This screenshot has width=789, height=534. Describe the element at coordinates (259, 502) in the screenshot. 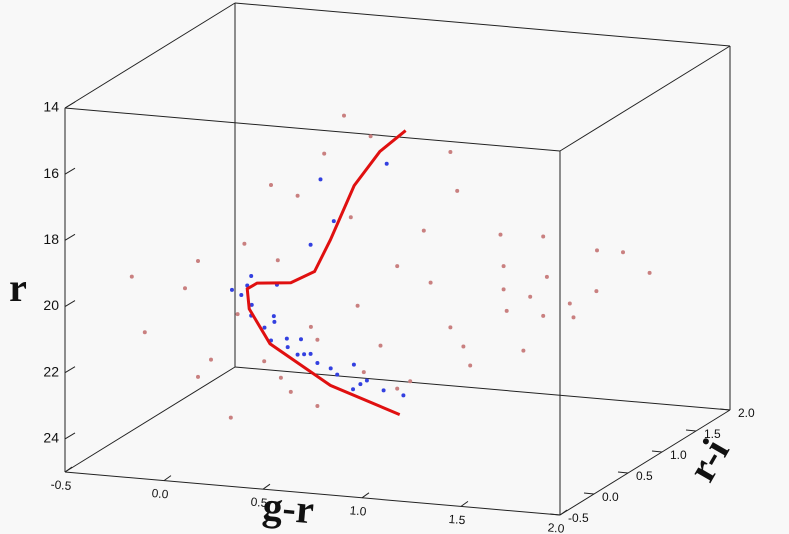

I see `x-tick-label: 0.5` at that location.